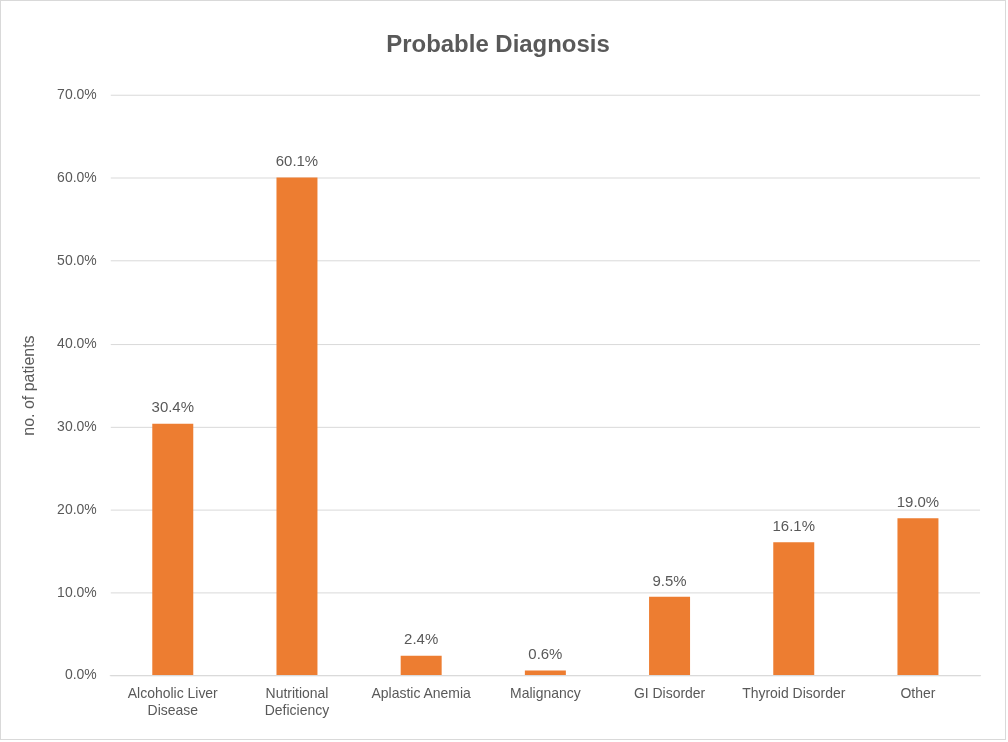 Image resolution: width=1008 pixels, height=742 pixels. What do you see at coordinates (172, 407) in the screenshot?
I see `data-label: 30.4%` at bounding box center [172, 407].